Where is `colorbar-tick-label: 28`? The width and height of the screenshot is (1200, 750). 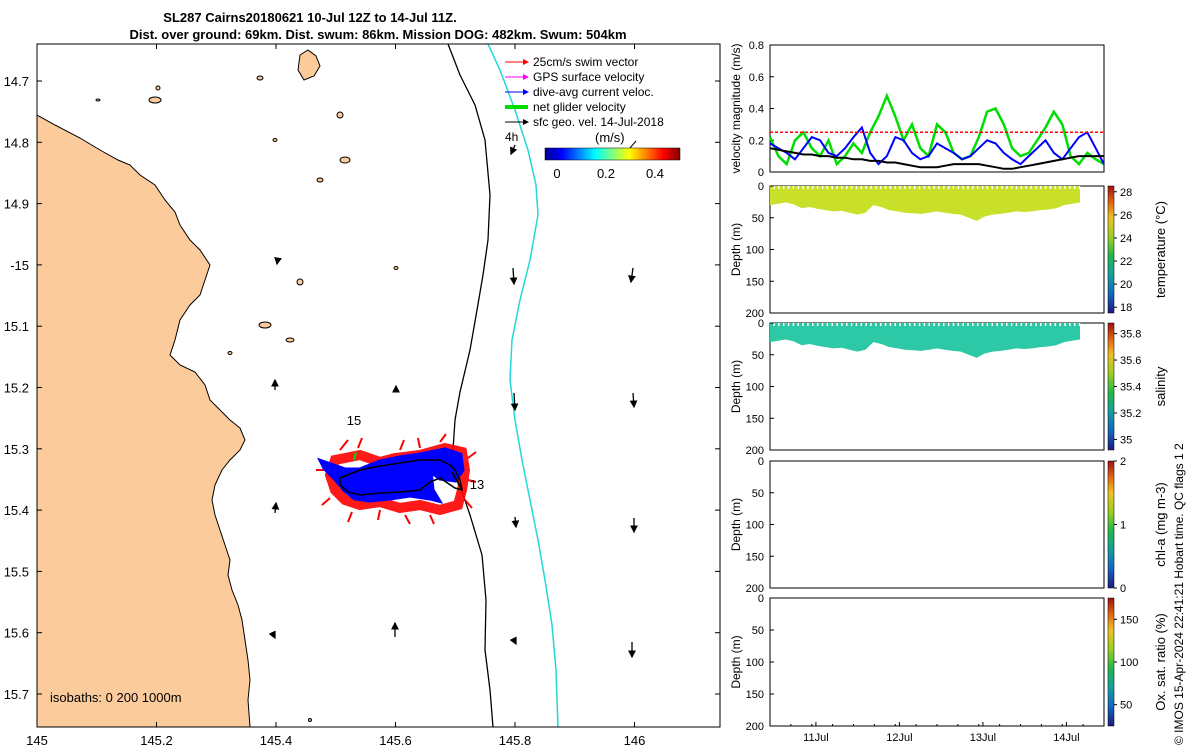
colorbar-tick-label: 28 is located at coordinates (1126, 193).